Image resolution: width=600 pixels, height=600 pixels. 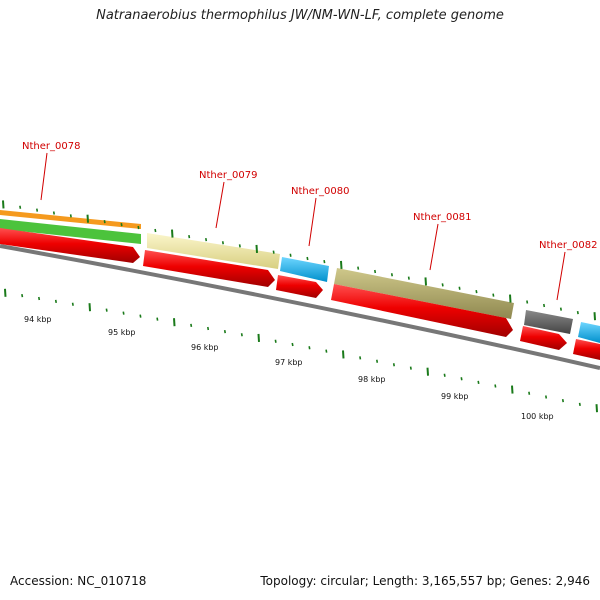 I want to click on green-feature, so click(x=70, y=231).